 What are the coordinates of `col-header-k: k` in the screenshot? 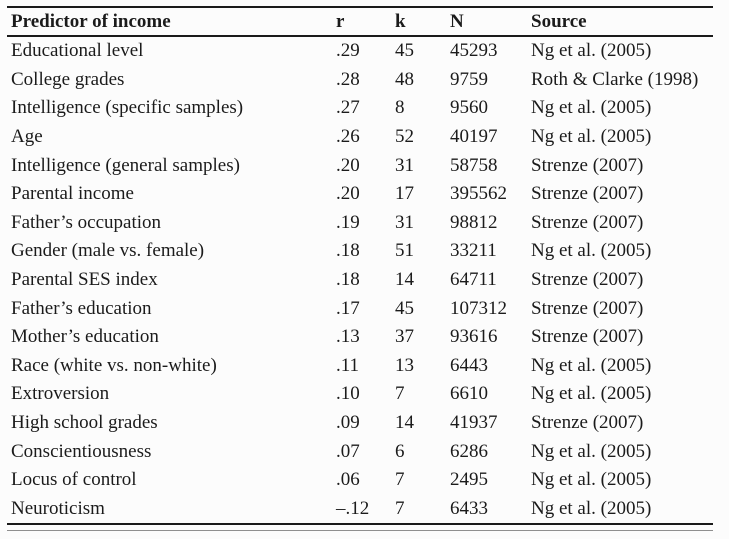 It's located at (419, 22).